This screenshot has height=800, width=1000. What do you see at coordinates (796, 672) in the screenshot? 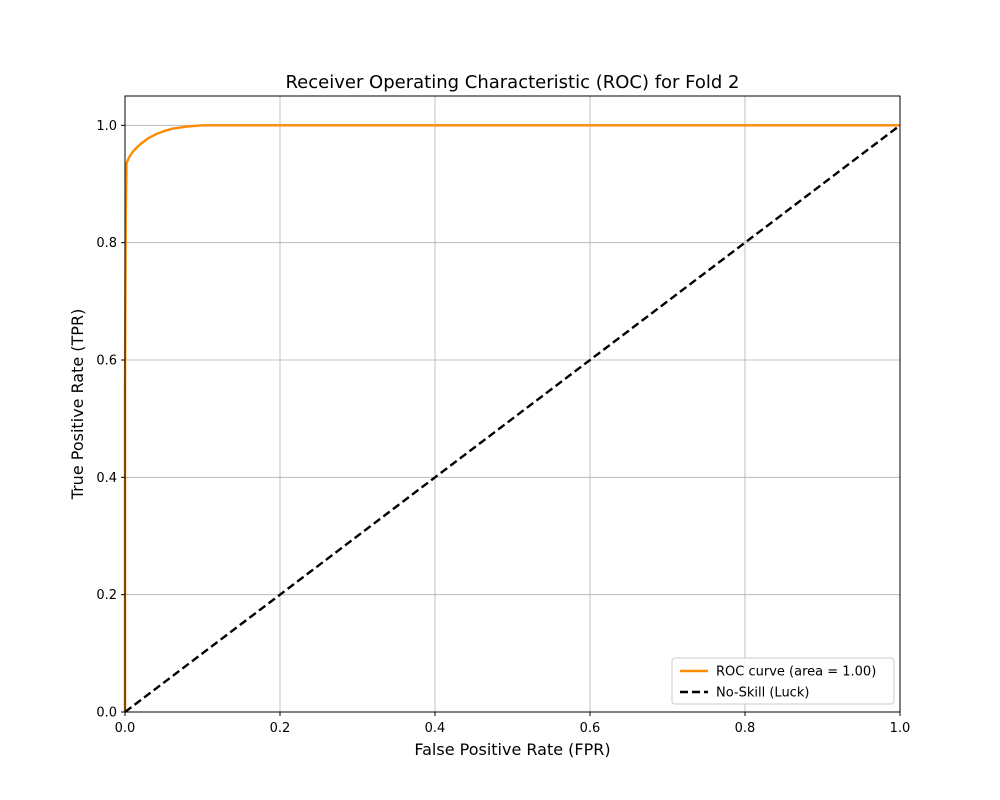
I see `legend-label: ROC curve (area = 1.00)` at bounding box center [796, 672].